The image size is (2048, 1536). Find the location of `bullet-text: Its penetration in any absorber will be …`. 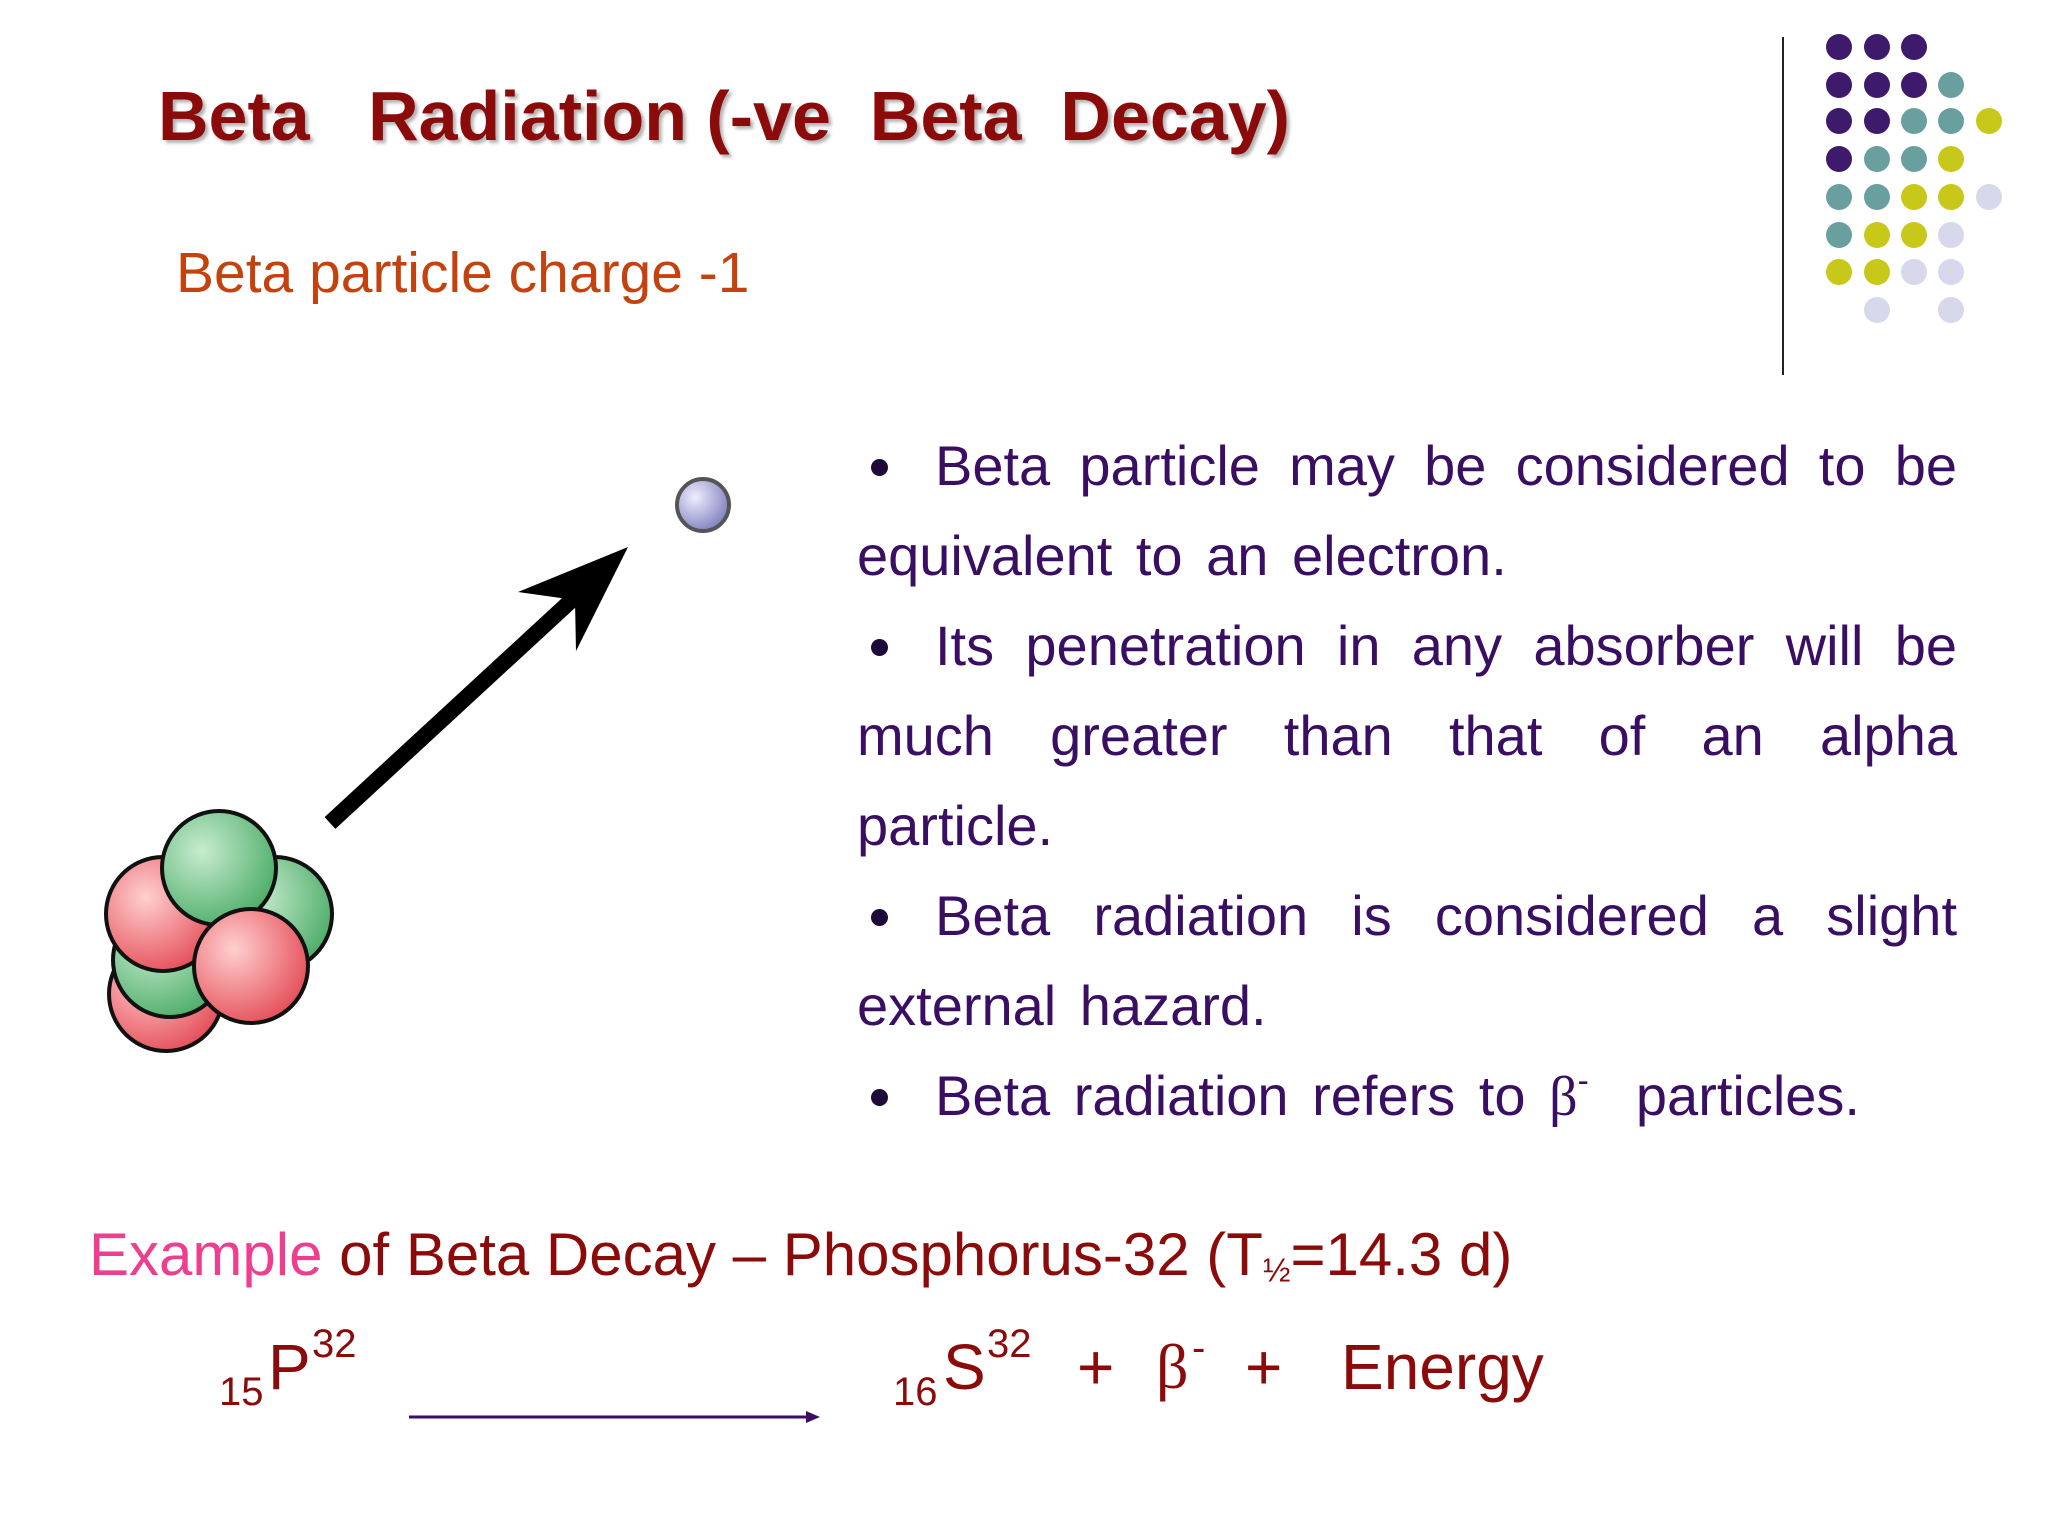

bullet-text: Its penetration in any absorber will be … is located at coordinates (1407, 735).